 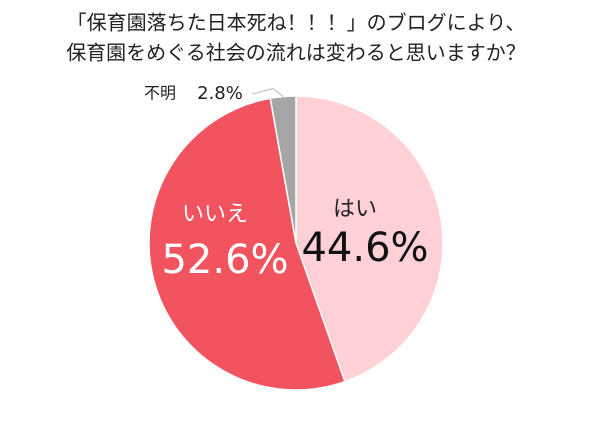 I want to click on pie-slice, so click(x=283, y=169).